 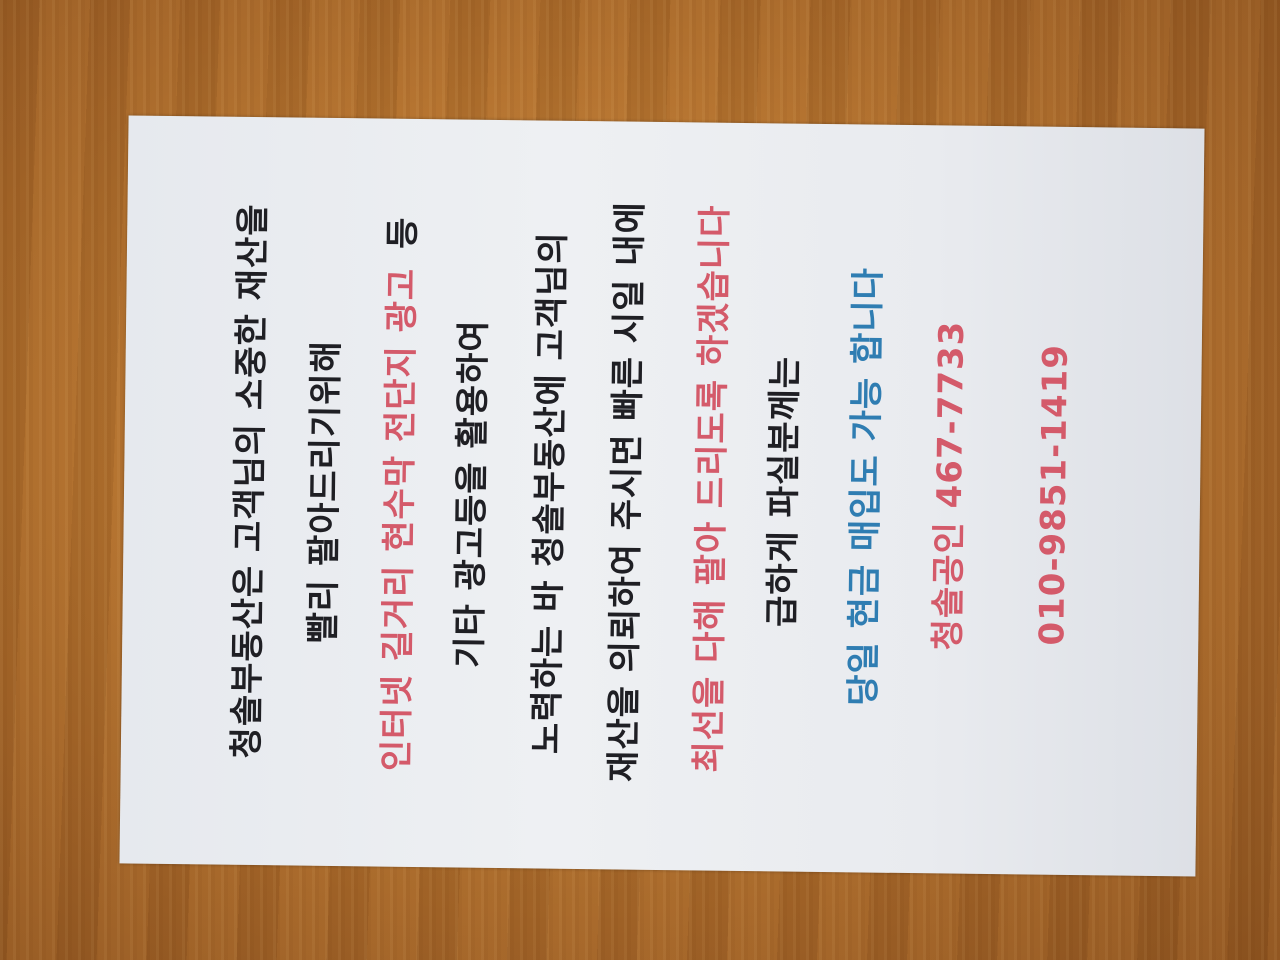 I want to click on line-8-text: 급하게 파실분께는, so click(x=784, y=491).